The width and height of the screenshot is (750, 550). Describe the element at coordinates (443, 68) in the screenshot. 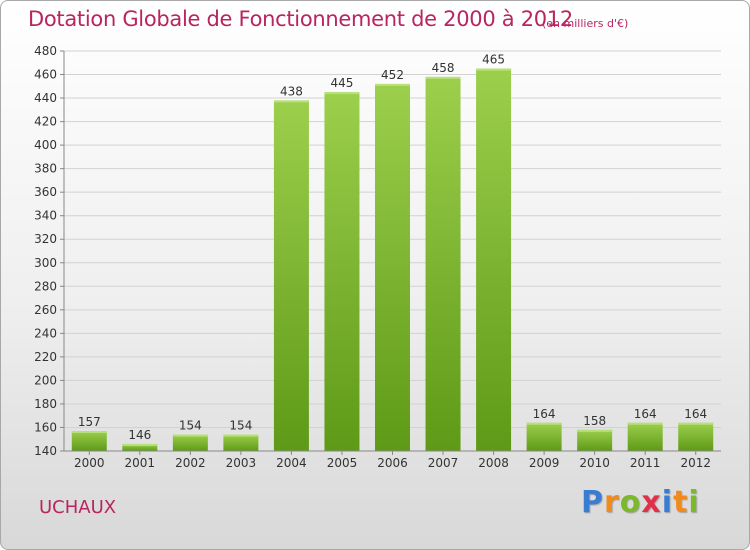

I see `data-label: 458` at that location.